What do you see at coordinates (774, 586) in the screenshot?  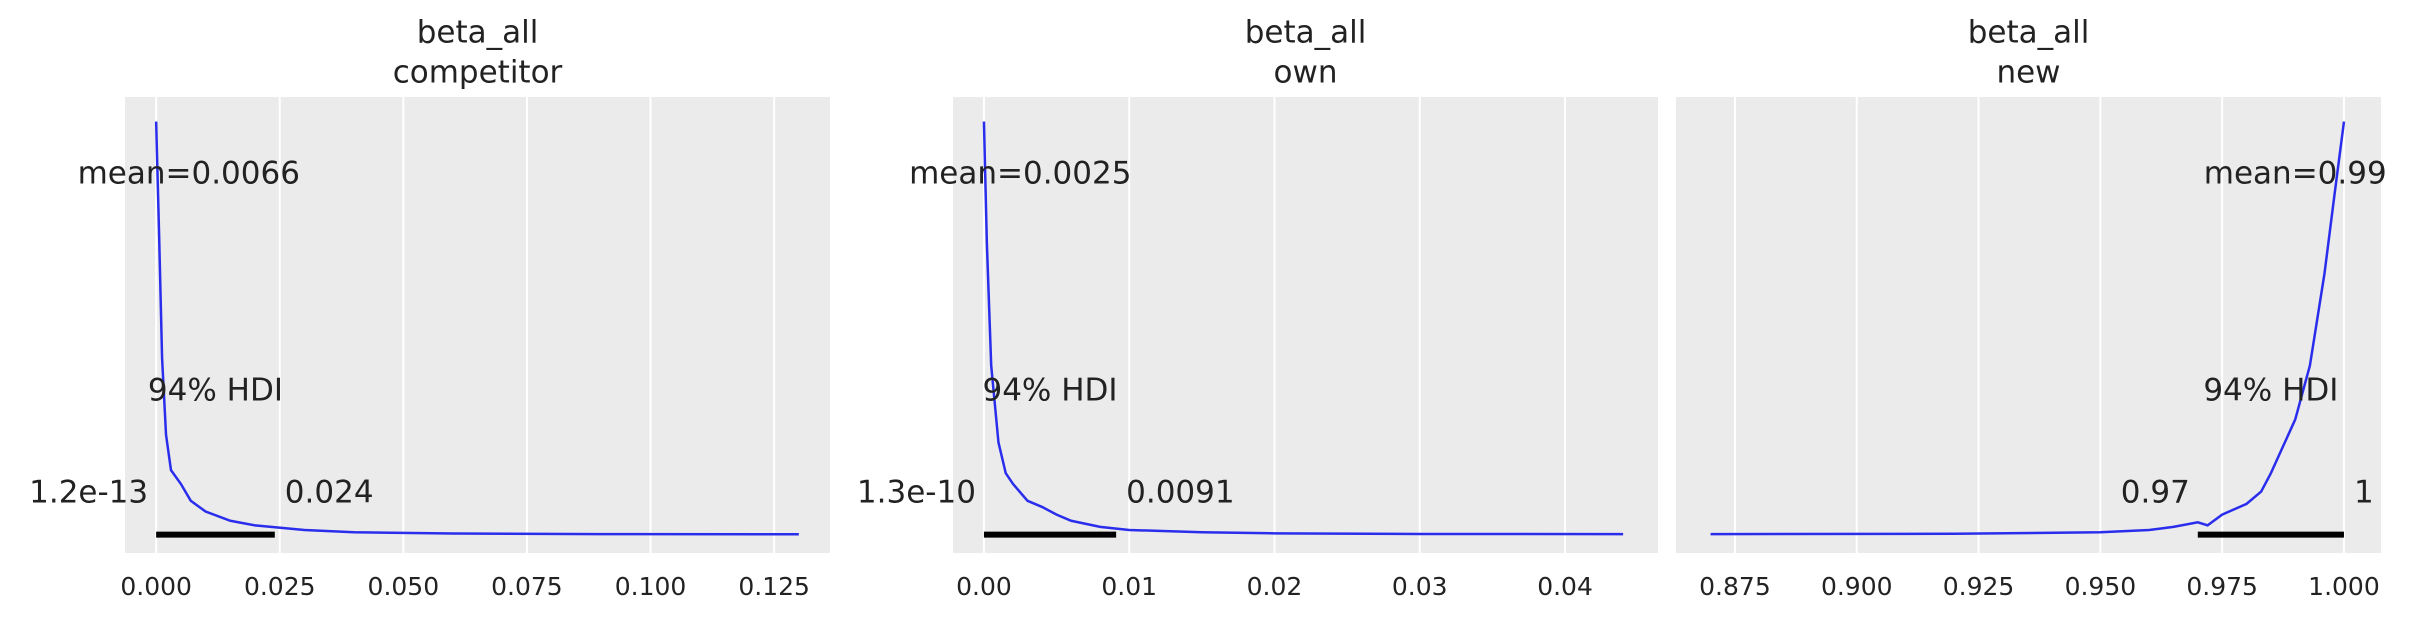 I see `x-tick-label: 0.125` at bounding box center [774, 586].